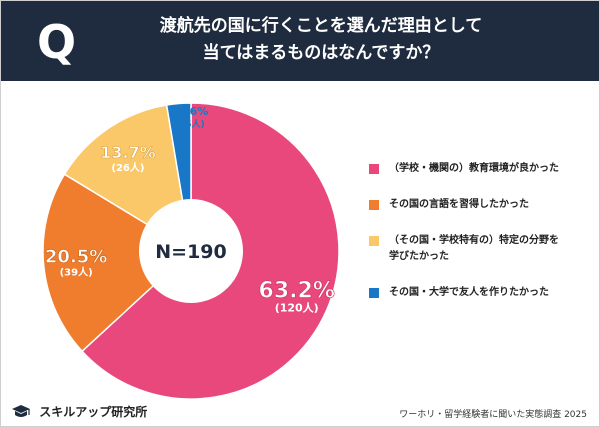 The width and height of the screenshot is (600, 427). Describe the element at coordinates (76, 271) in the screenshot. I see `slice-count-label: (39人)` at that location.